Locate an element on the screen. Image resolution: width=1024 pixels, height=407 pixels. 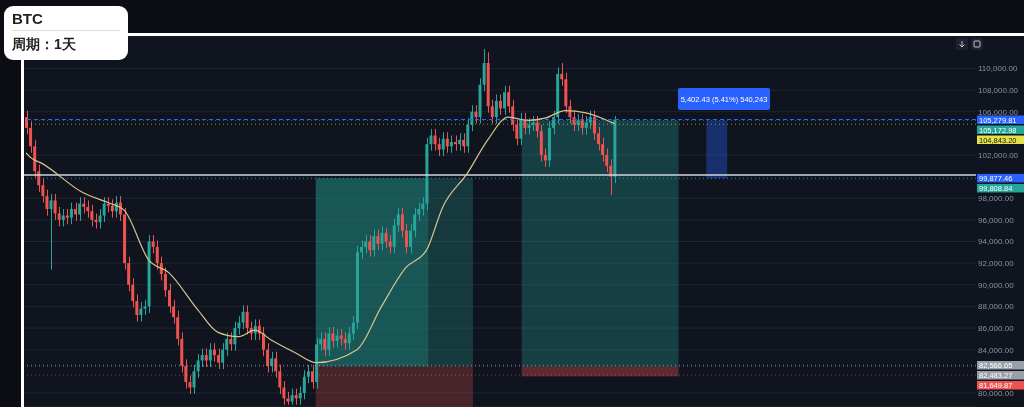
y-tick-label: 106,000.00 is located at coordinates (998, 112).